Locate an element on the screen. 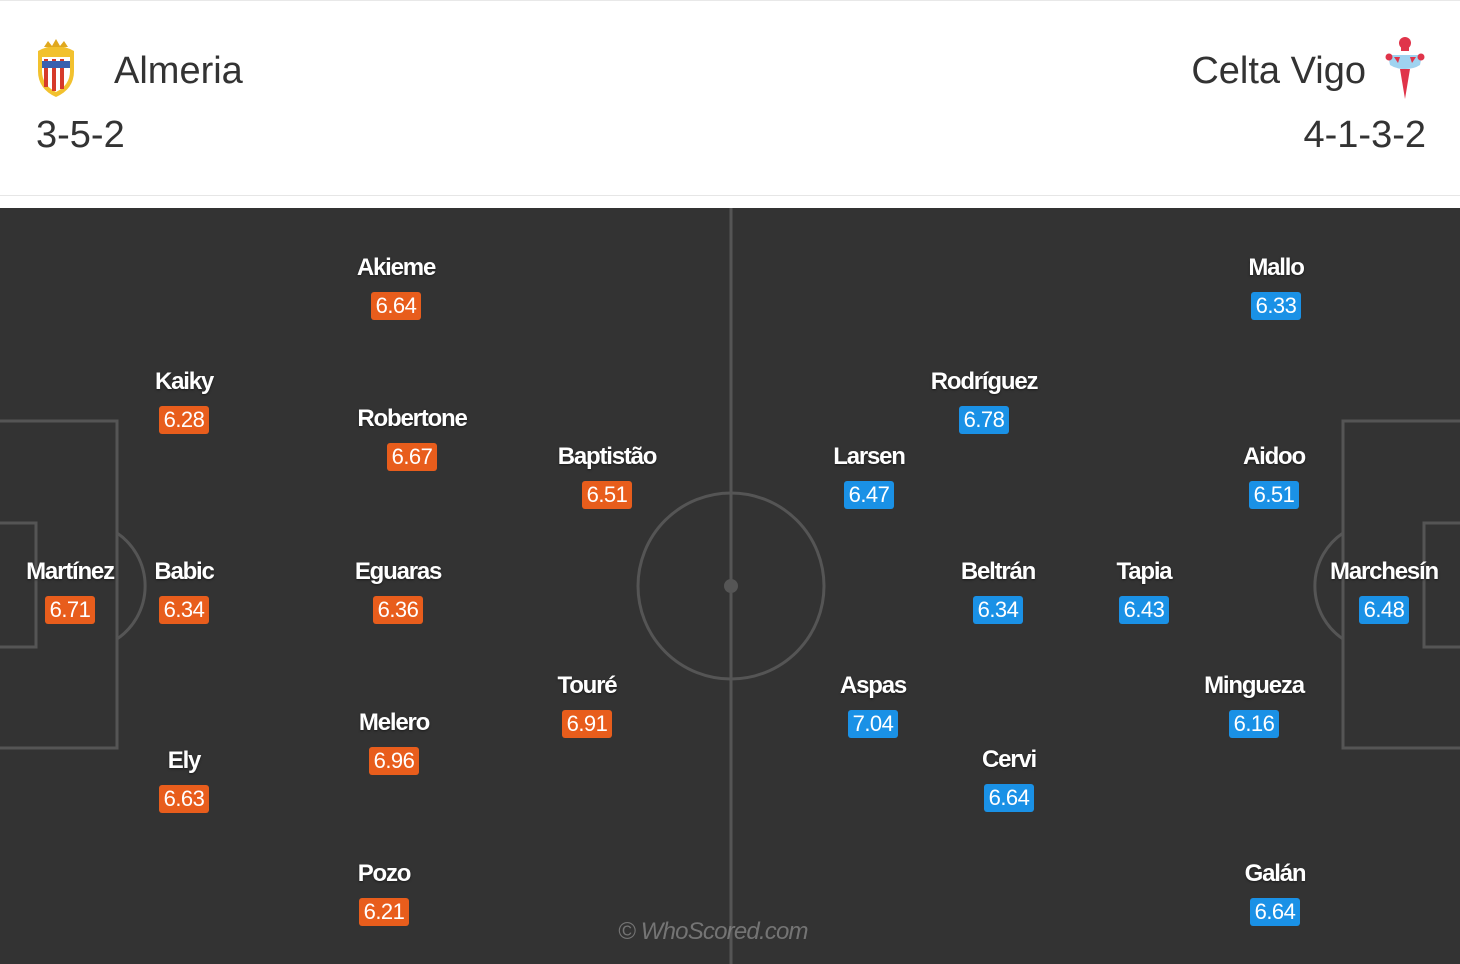 Image resolution: width=1460 pixels, height=964 pixels. player-name: Marchesín is located at coordinates (1384, 571).